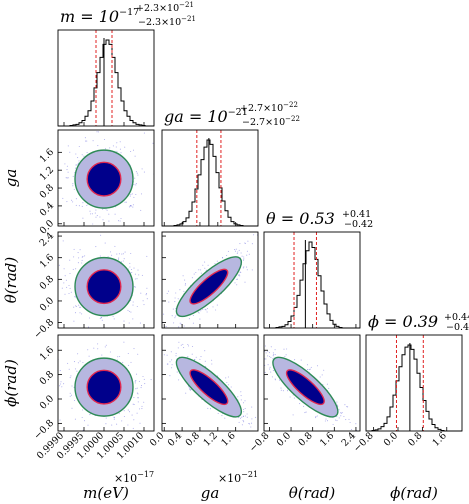  I want to click on panel-phi-vs-m, so click(105, 383).